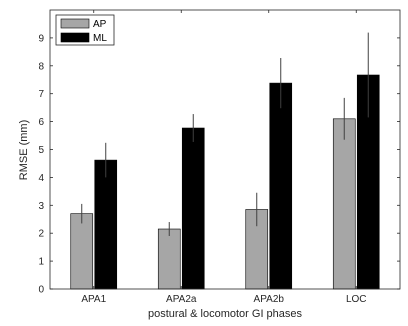 The height and width of the screenshot is (326, 408). I want to click on y-tick-label: 2, so click(41, 234).